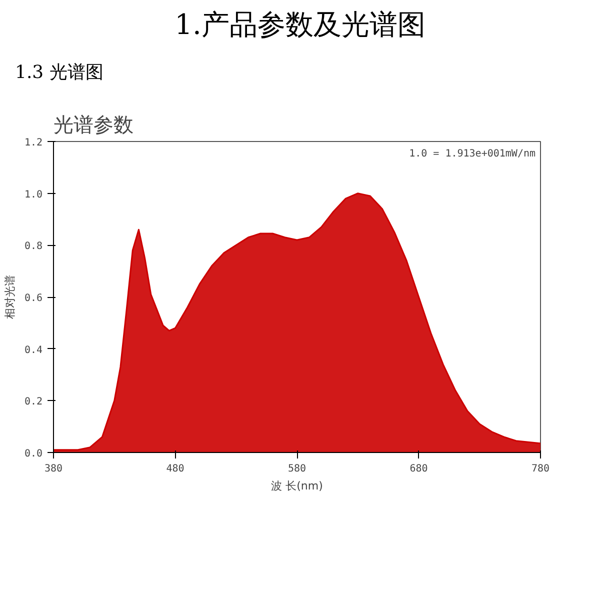 The image size is (600, 600). What do you see at coordinates (33, 246) in the screenshot?
I see `y-tick-label: 0.8` at bounding box center [33, 246].